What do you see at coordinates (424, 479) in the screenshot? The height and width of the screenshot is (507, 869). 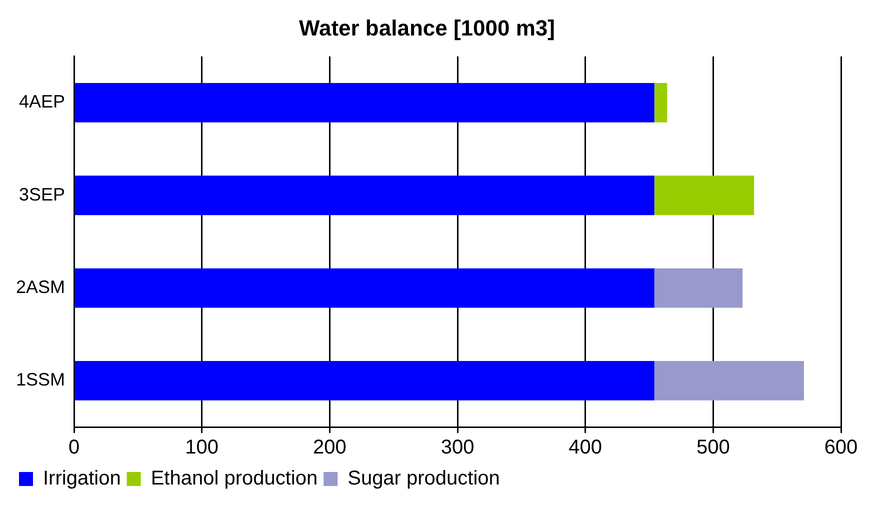 I see `legend-label: Sugar production` at bounding box center [424, 479].